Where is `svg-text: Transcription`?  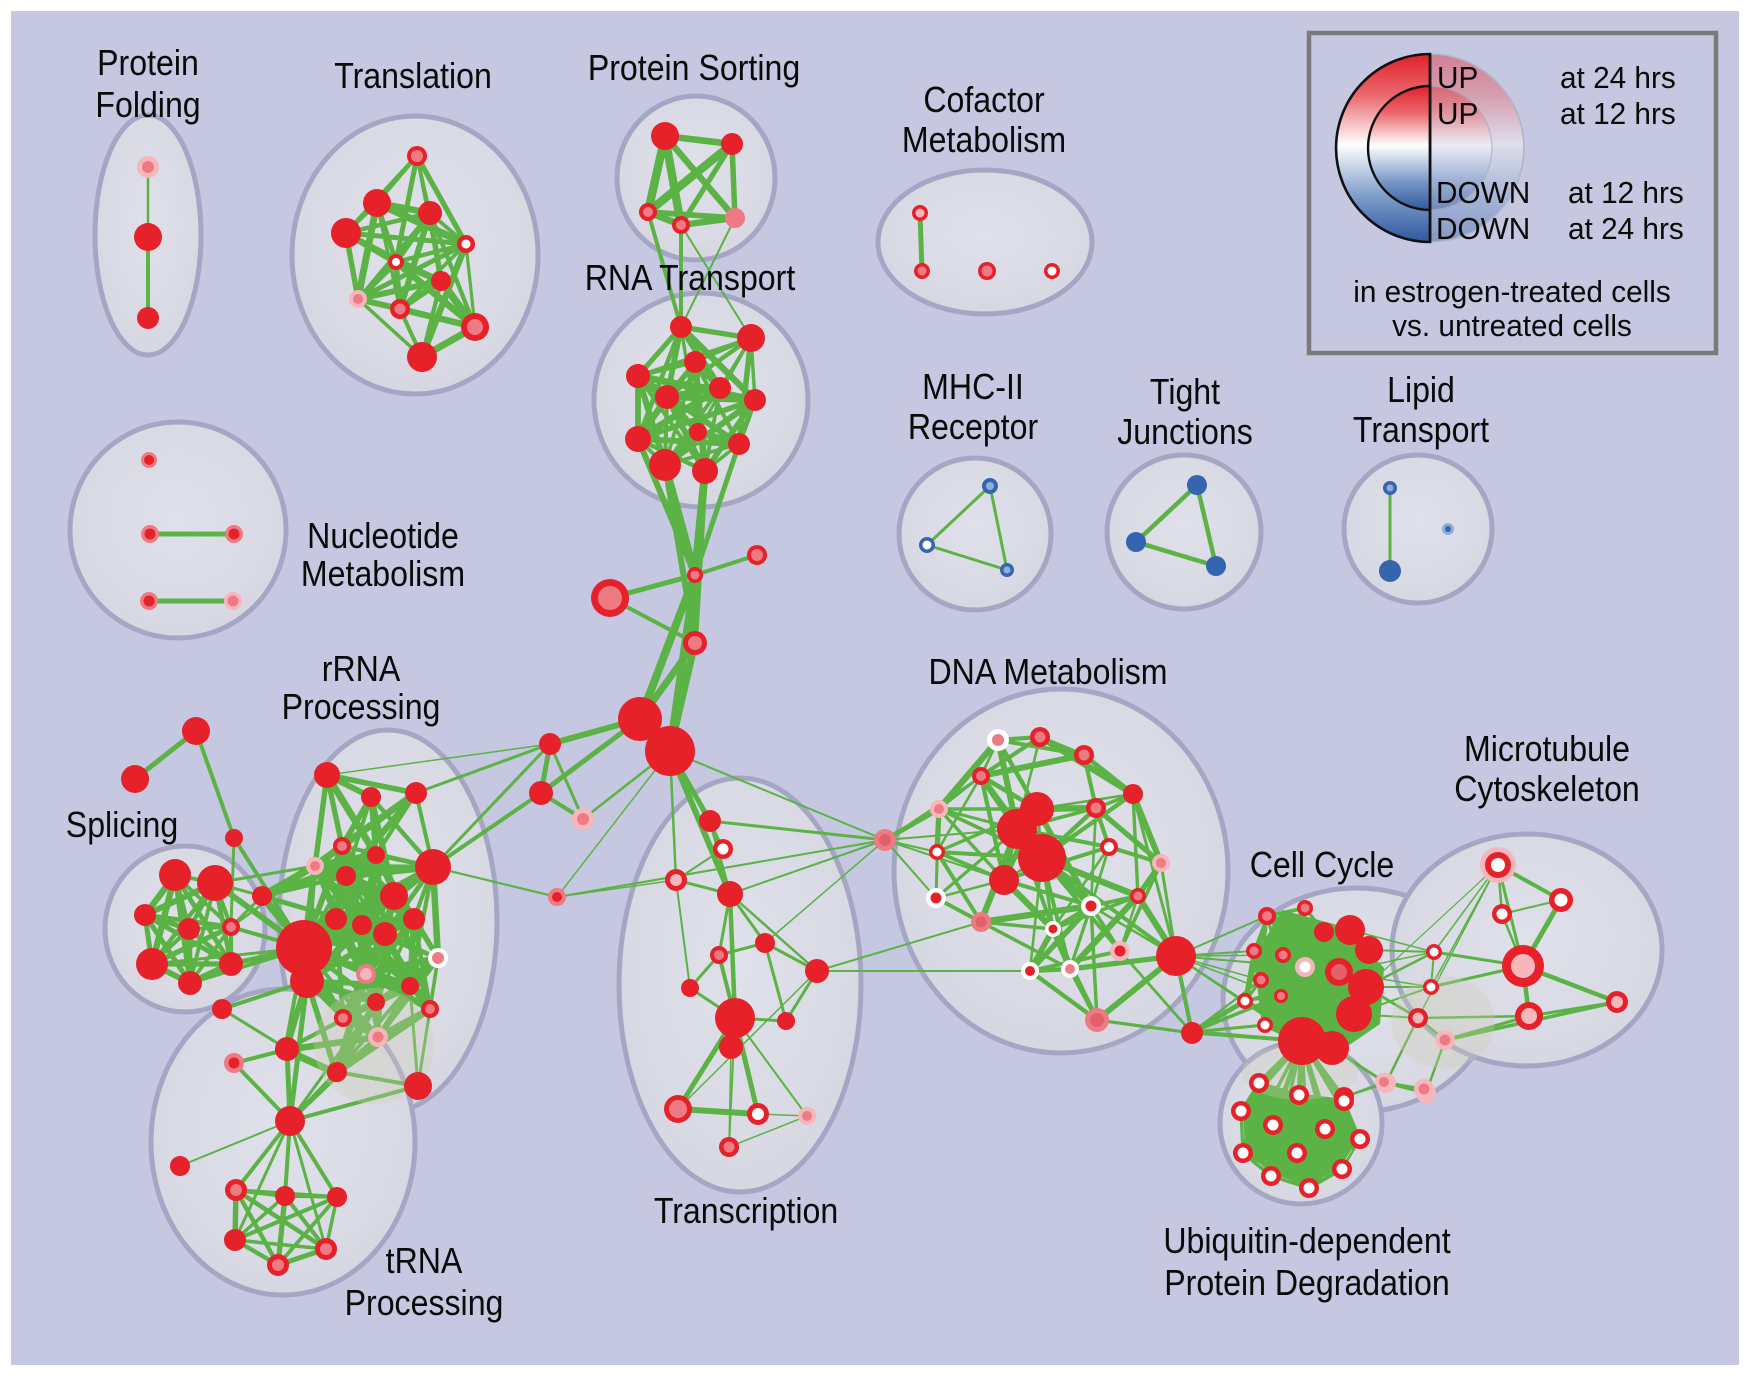
svg-text: Transcription is located at coordinates (746, 1211).